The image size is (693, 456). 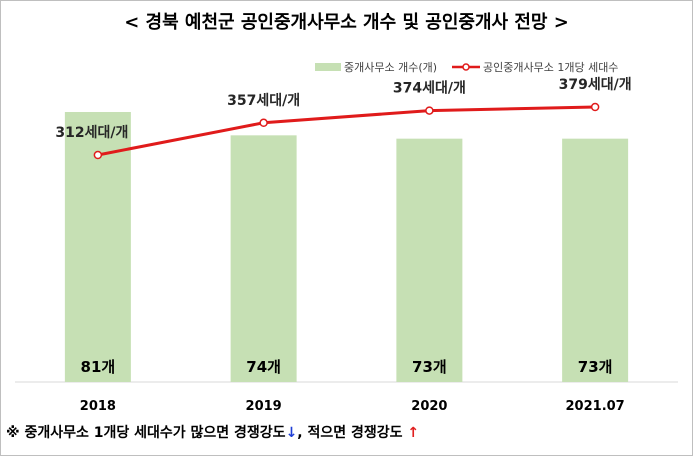 What do you see at coordinates (595, 107) in the screenshot?
I see `line-point-2021.07` at bounding box center [595, 107].